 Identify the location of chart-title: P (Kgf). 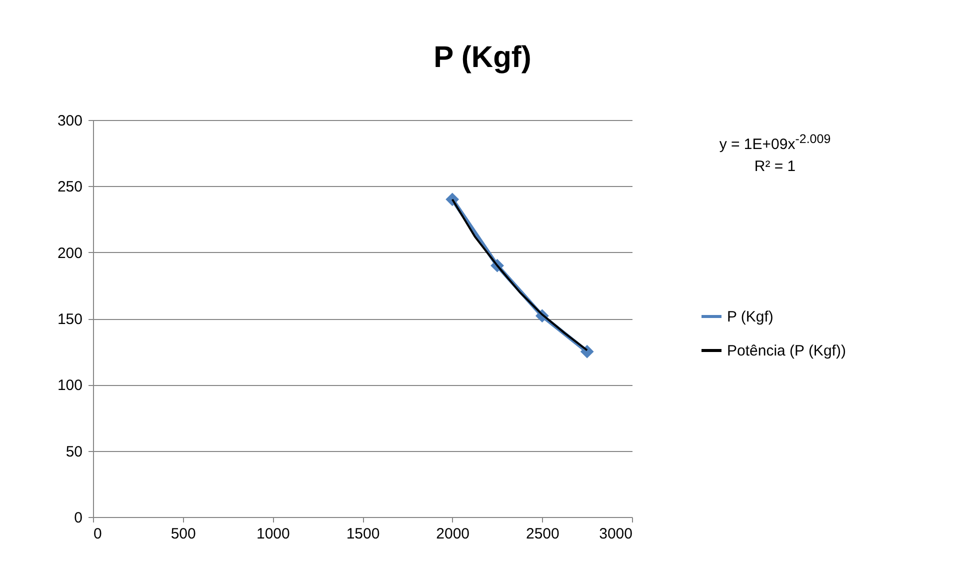
(483, 57).